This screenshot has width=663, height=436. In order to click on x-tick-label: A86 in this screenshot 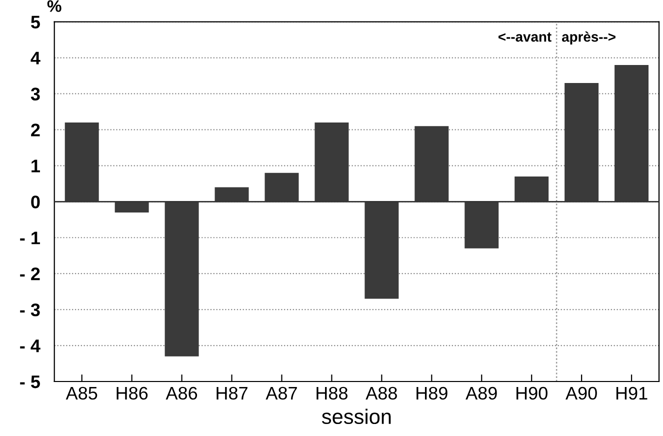, I will do `click(182, 393)`.